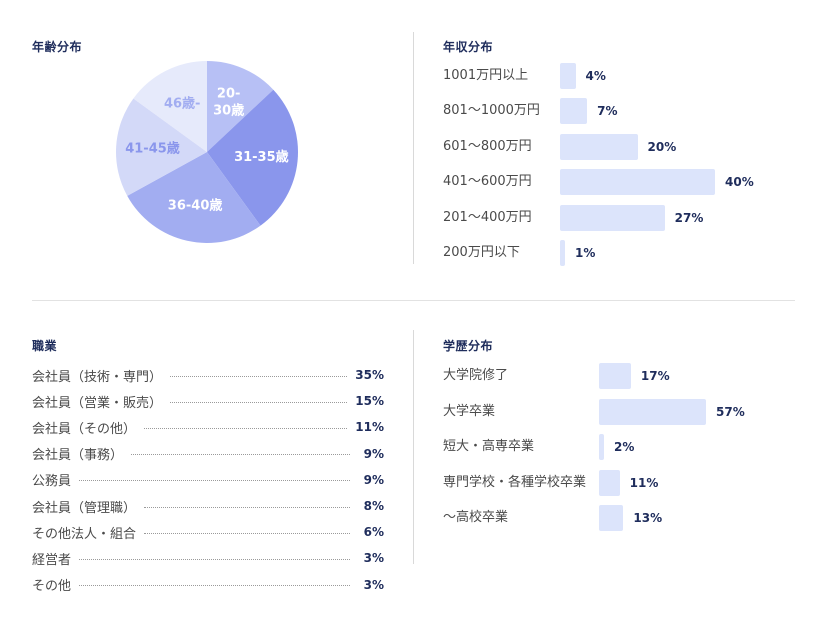  I want to click on bar-row: 801〜1000万円 7%, so click(623, 111).